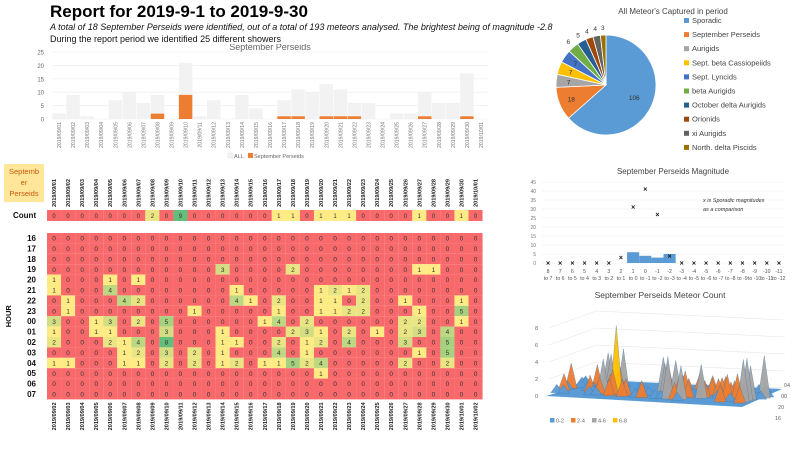  I want to click on corner-label: Septemb, so click(24, 171).